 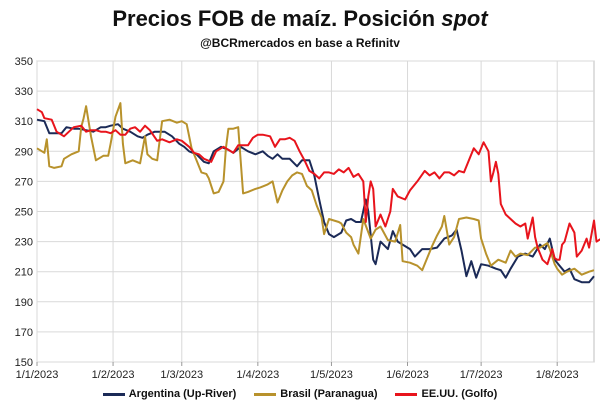 What do you see at coordinates (113, 394) in the screenshot?
I see `legend-swatch-argentina` at bounding box center [113, 394].